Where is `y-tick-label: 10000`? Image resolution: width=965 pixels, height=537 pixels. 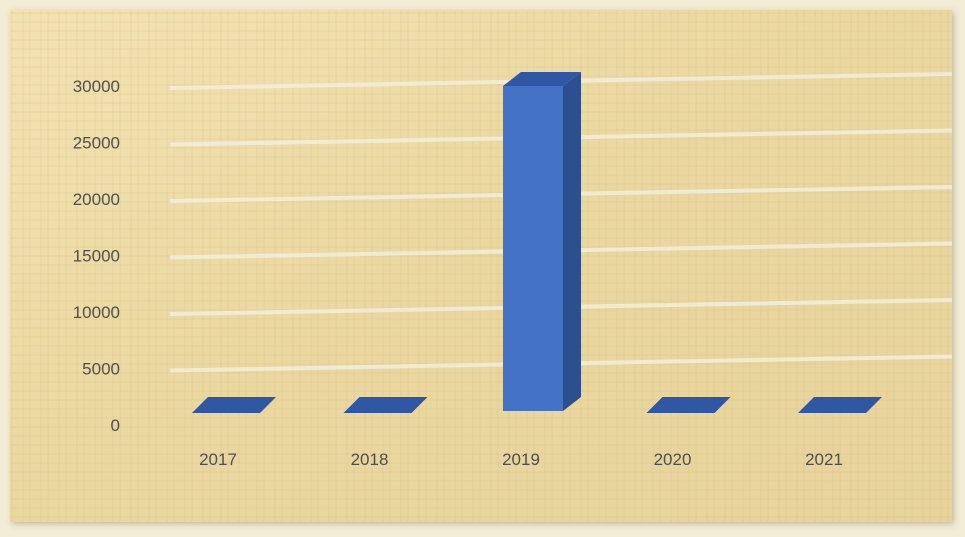
y-tick-label: 10000 is located at coordinates (96, 312).